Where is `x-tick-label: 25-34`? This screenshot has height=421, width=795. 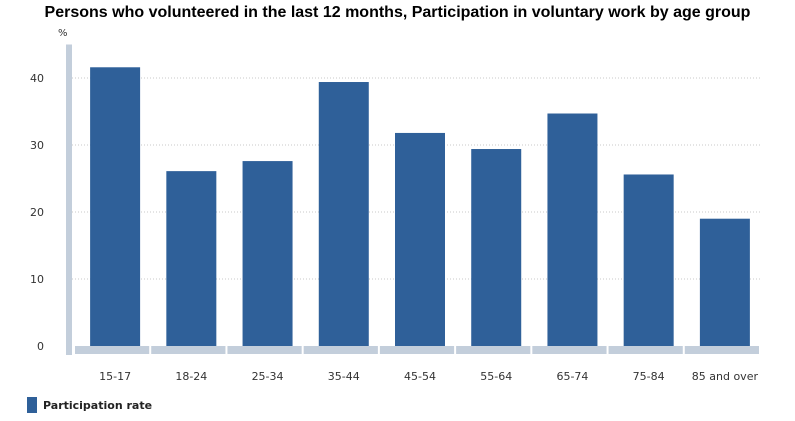 x-tick-label: 25-34 is located at coordinates (268, 376).